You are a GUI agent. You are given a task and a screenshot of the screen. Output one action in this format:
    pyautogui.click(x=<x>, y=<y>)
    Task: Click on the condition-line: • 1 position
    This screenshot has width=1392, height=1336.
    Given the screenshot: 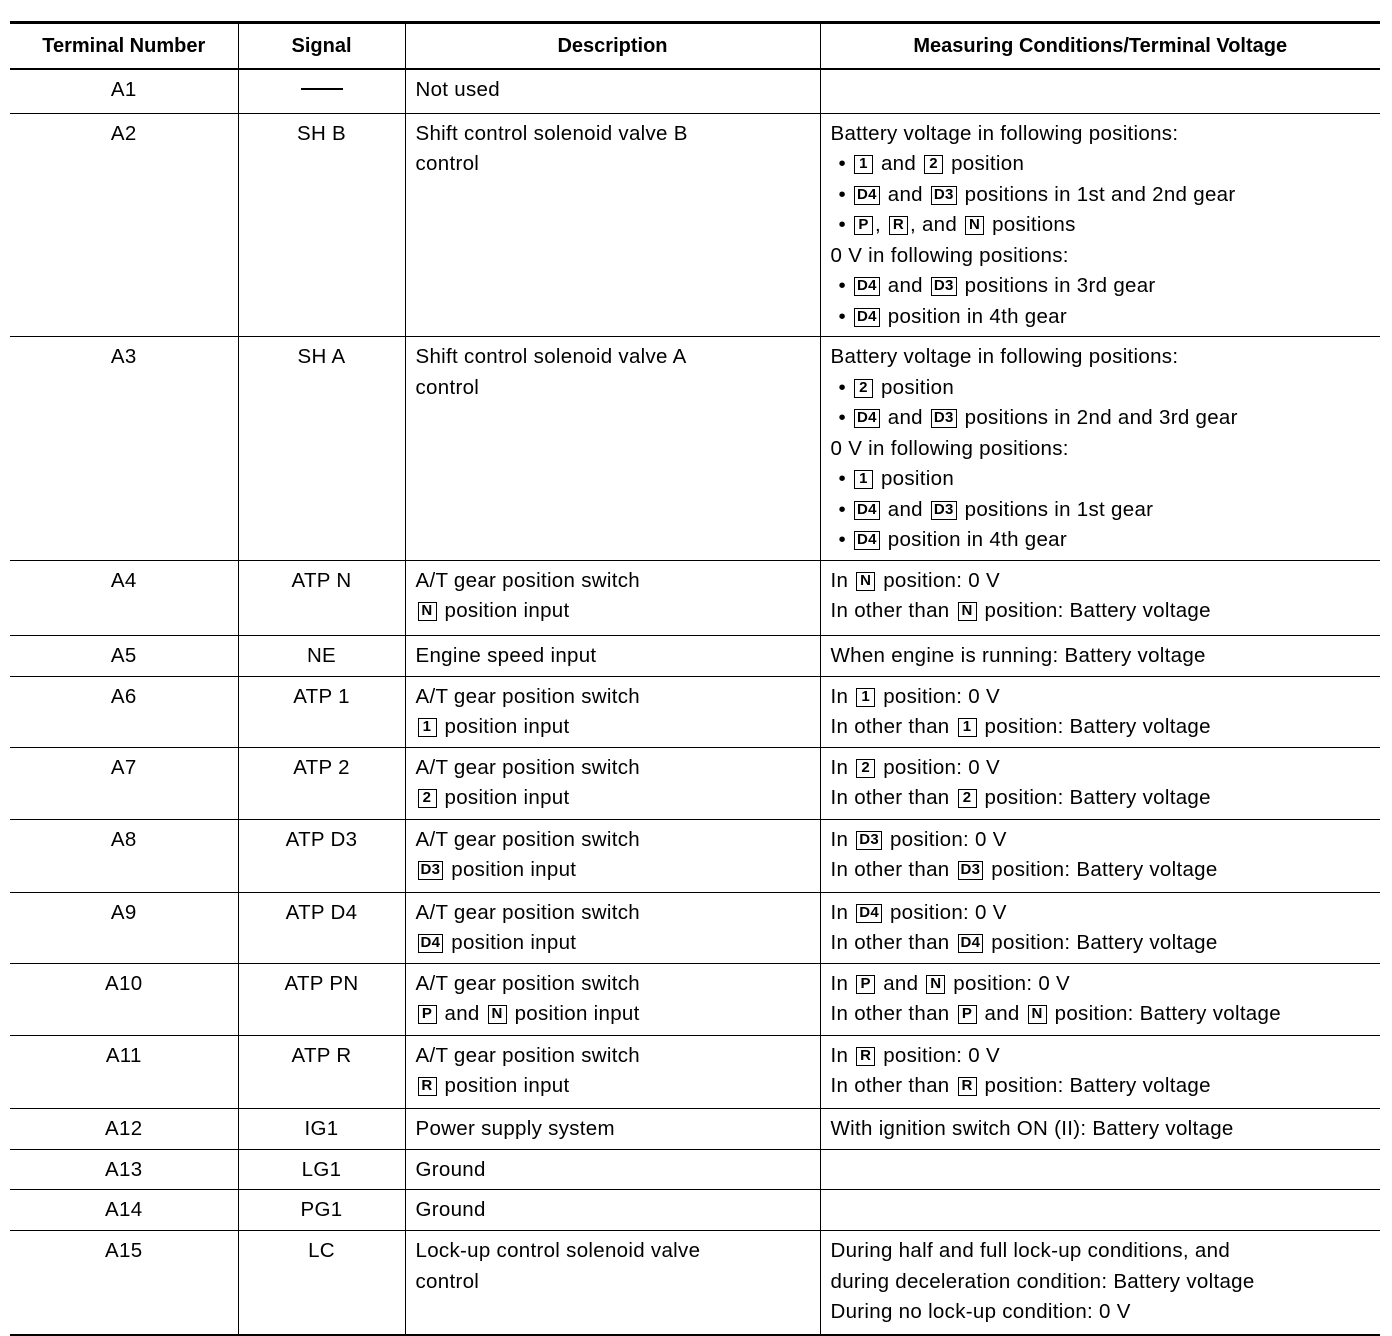 What is the action you would take?
    pyautogui.click(x=896, y=478)
    